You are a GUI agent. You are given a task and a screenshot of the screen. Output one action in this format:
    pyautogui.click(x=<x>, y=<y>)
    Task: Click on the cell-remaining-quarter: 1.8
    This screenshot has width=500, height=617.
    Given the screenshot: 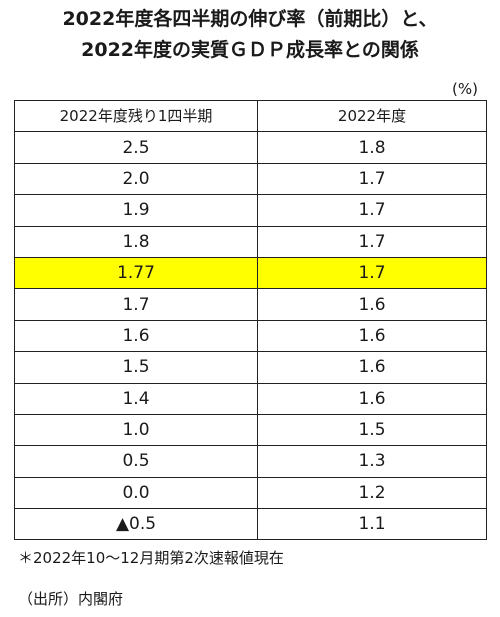 What is the action you would take?
    pyautogui.click(x=136, y=241)
    